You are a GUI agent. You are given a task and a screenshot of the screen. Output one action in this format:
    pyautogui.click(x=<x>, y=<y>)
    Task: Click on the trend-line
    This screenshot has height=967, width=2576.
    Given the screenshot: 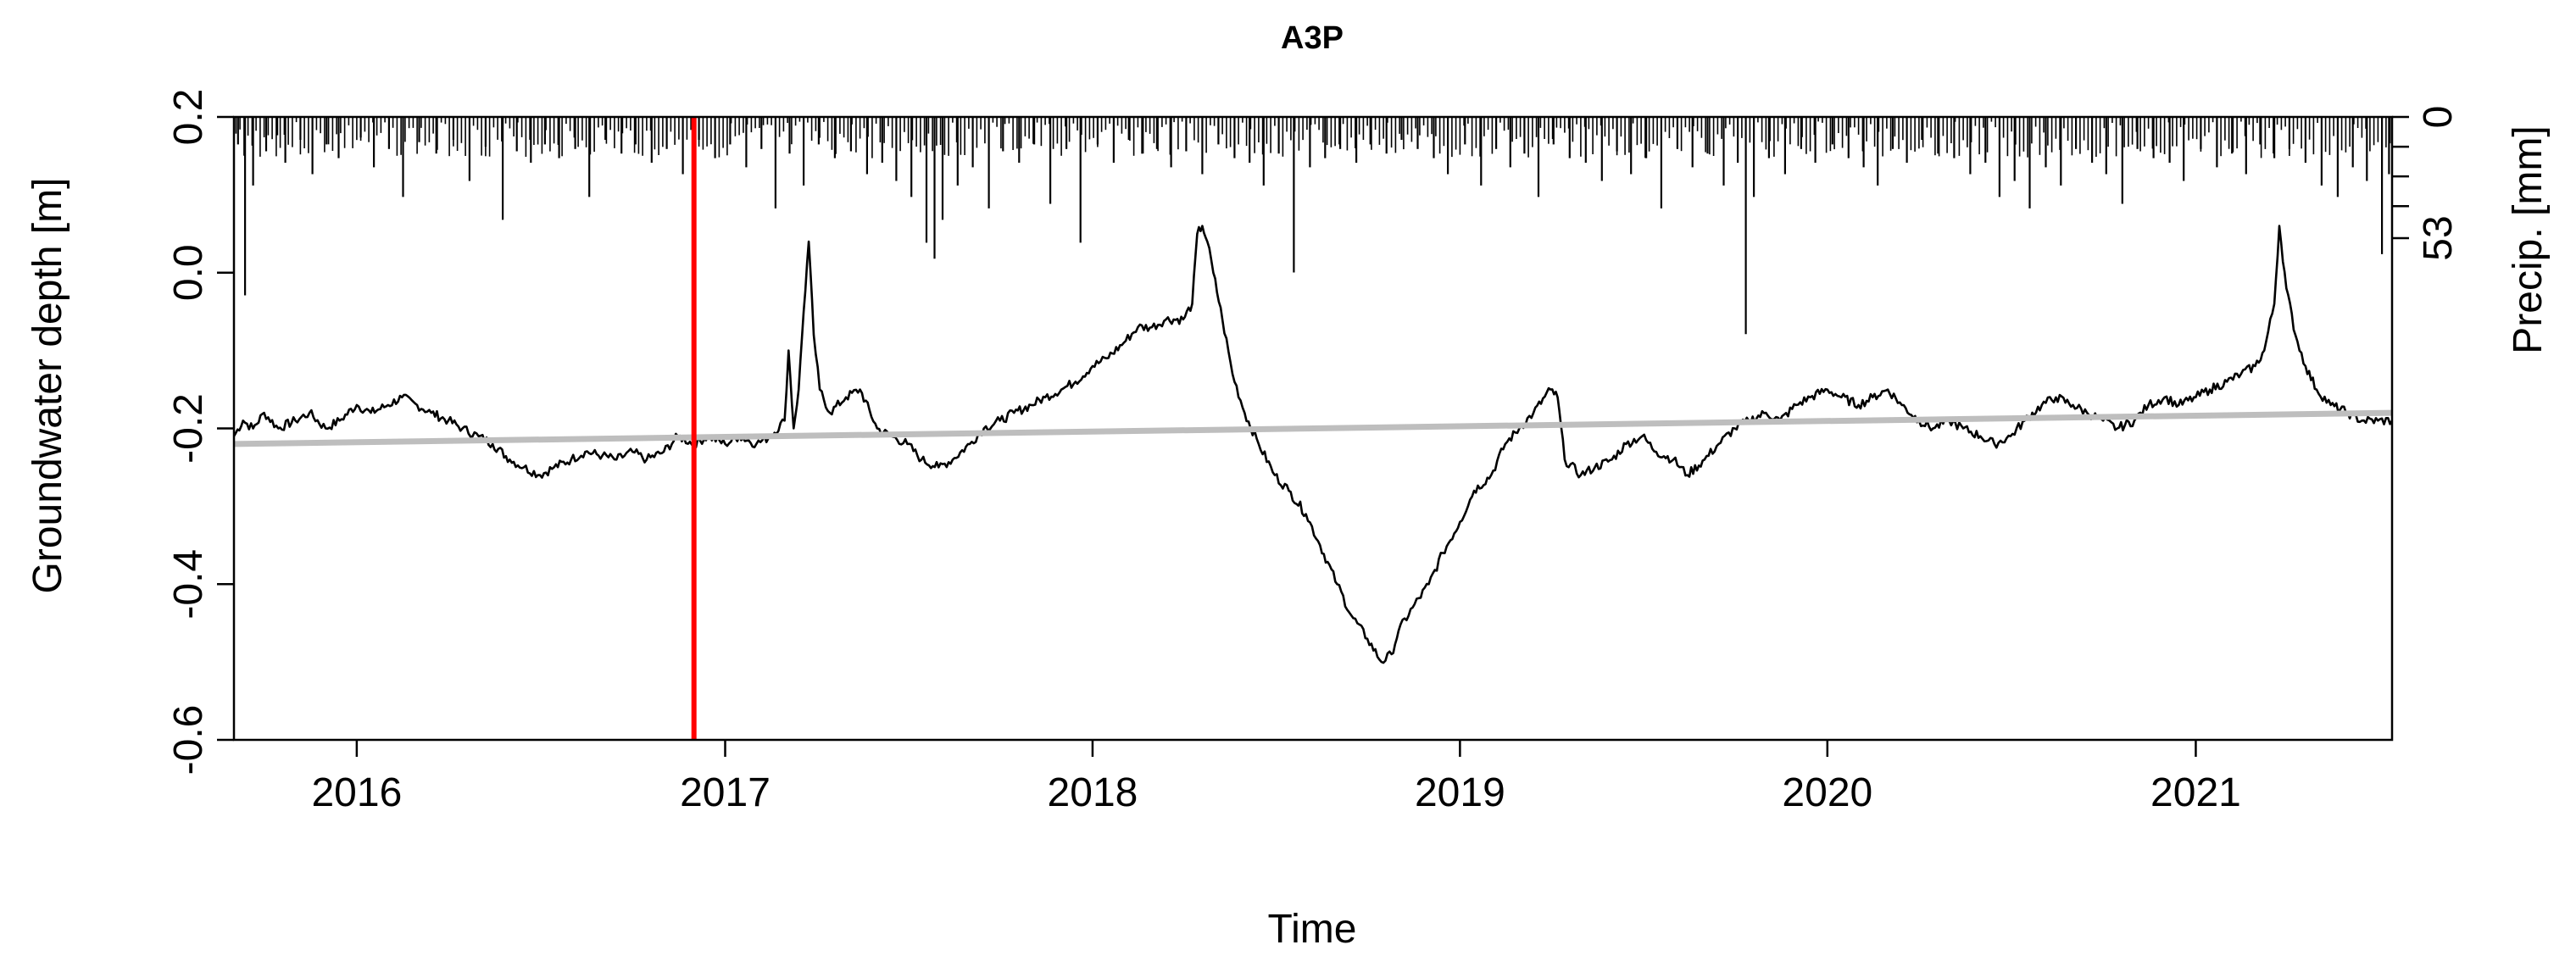 What is the action you would take?
    pyautogui.click(x=1313, y=428)
    